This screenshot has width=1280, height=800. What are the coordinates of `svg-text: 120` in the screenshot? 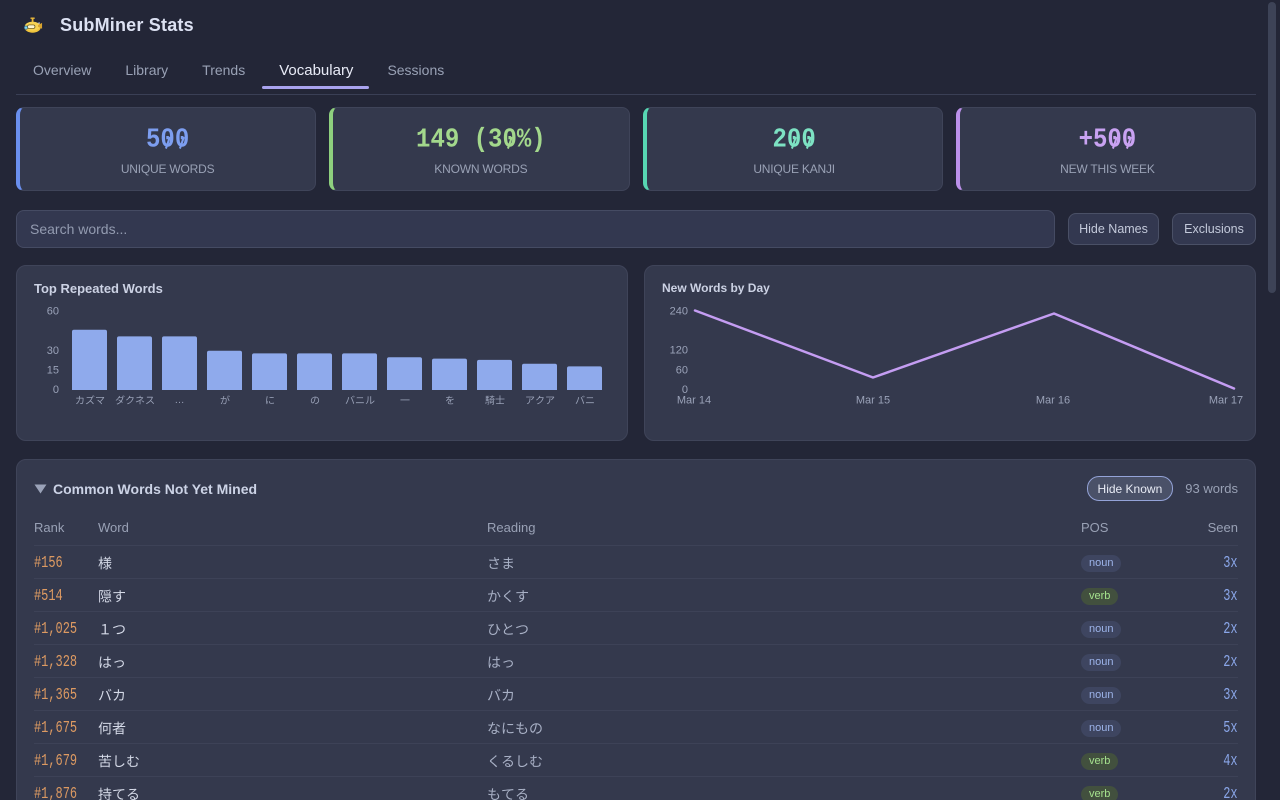 It's located at (679, 351).